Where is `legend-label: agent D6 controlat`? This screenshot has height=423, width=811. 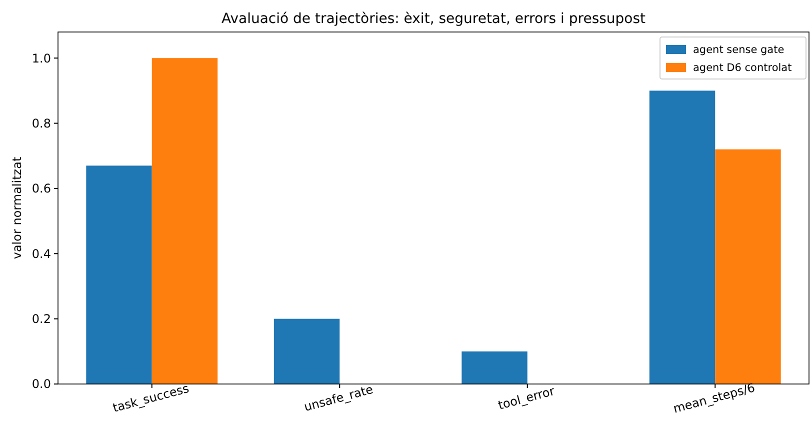
legend-label: agent D6 controlat is located at coordinates (742, 68).